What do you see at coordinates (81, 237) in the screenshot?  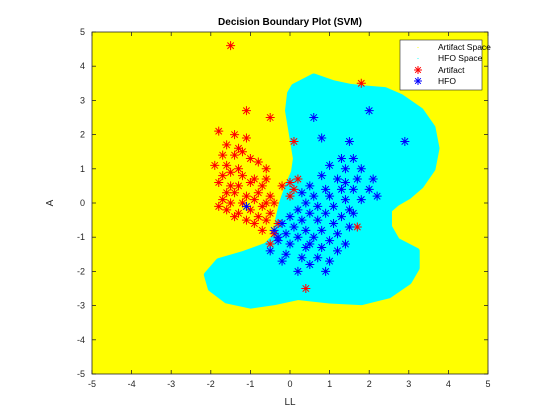 I see `y-tick-label: -1` at bounding box center [81, 237].